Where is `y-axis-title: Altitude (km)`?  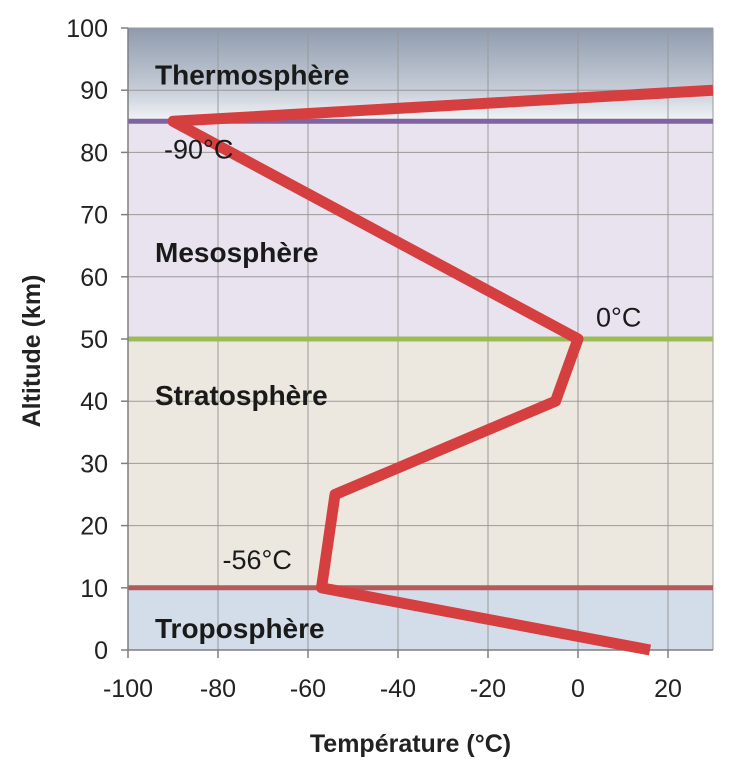
y-axis-title: Altitude (km) is located at coordinates (32, 351).